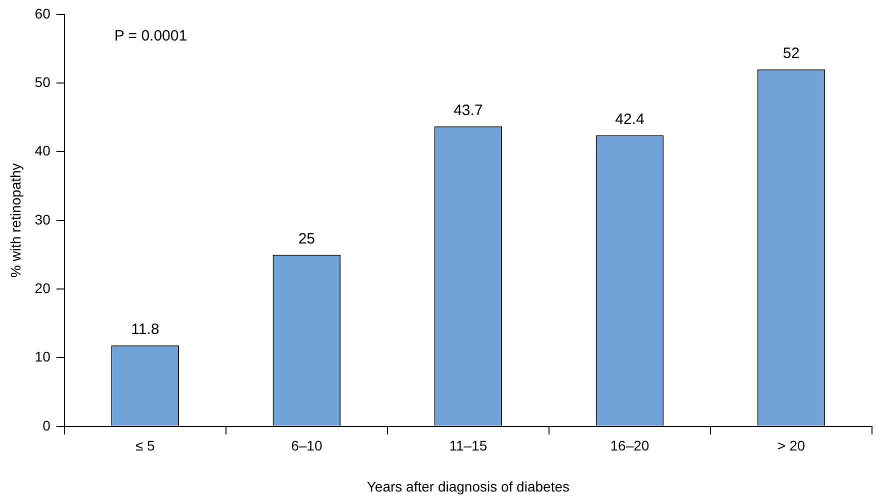 The height and width of the screenshot is (504, 892). I want to click on y-tick-label: 60, so click(42, 13).